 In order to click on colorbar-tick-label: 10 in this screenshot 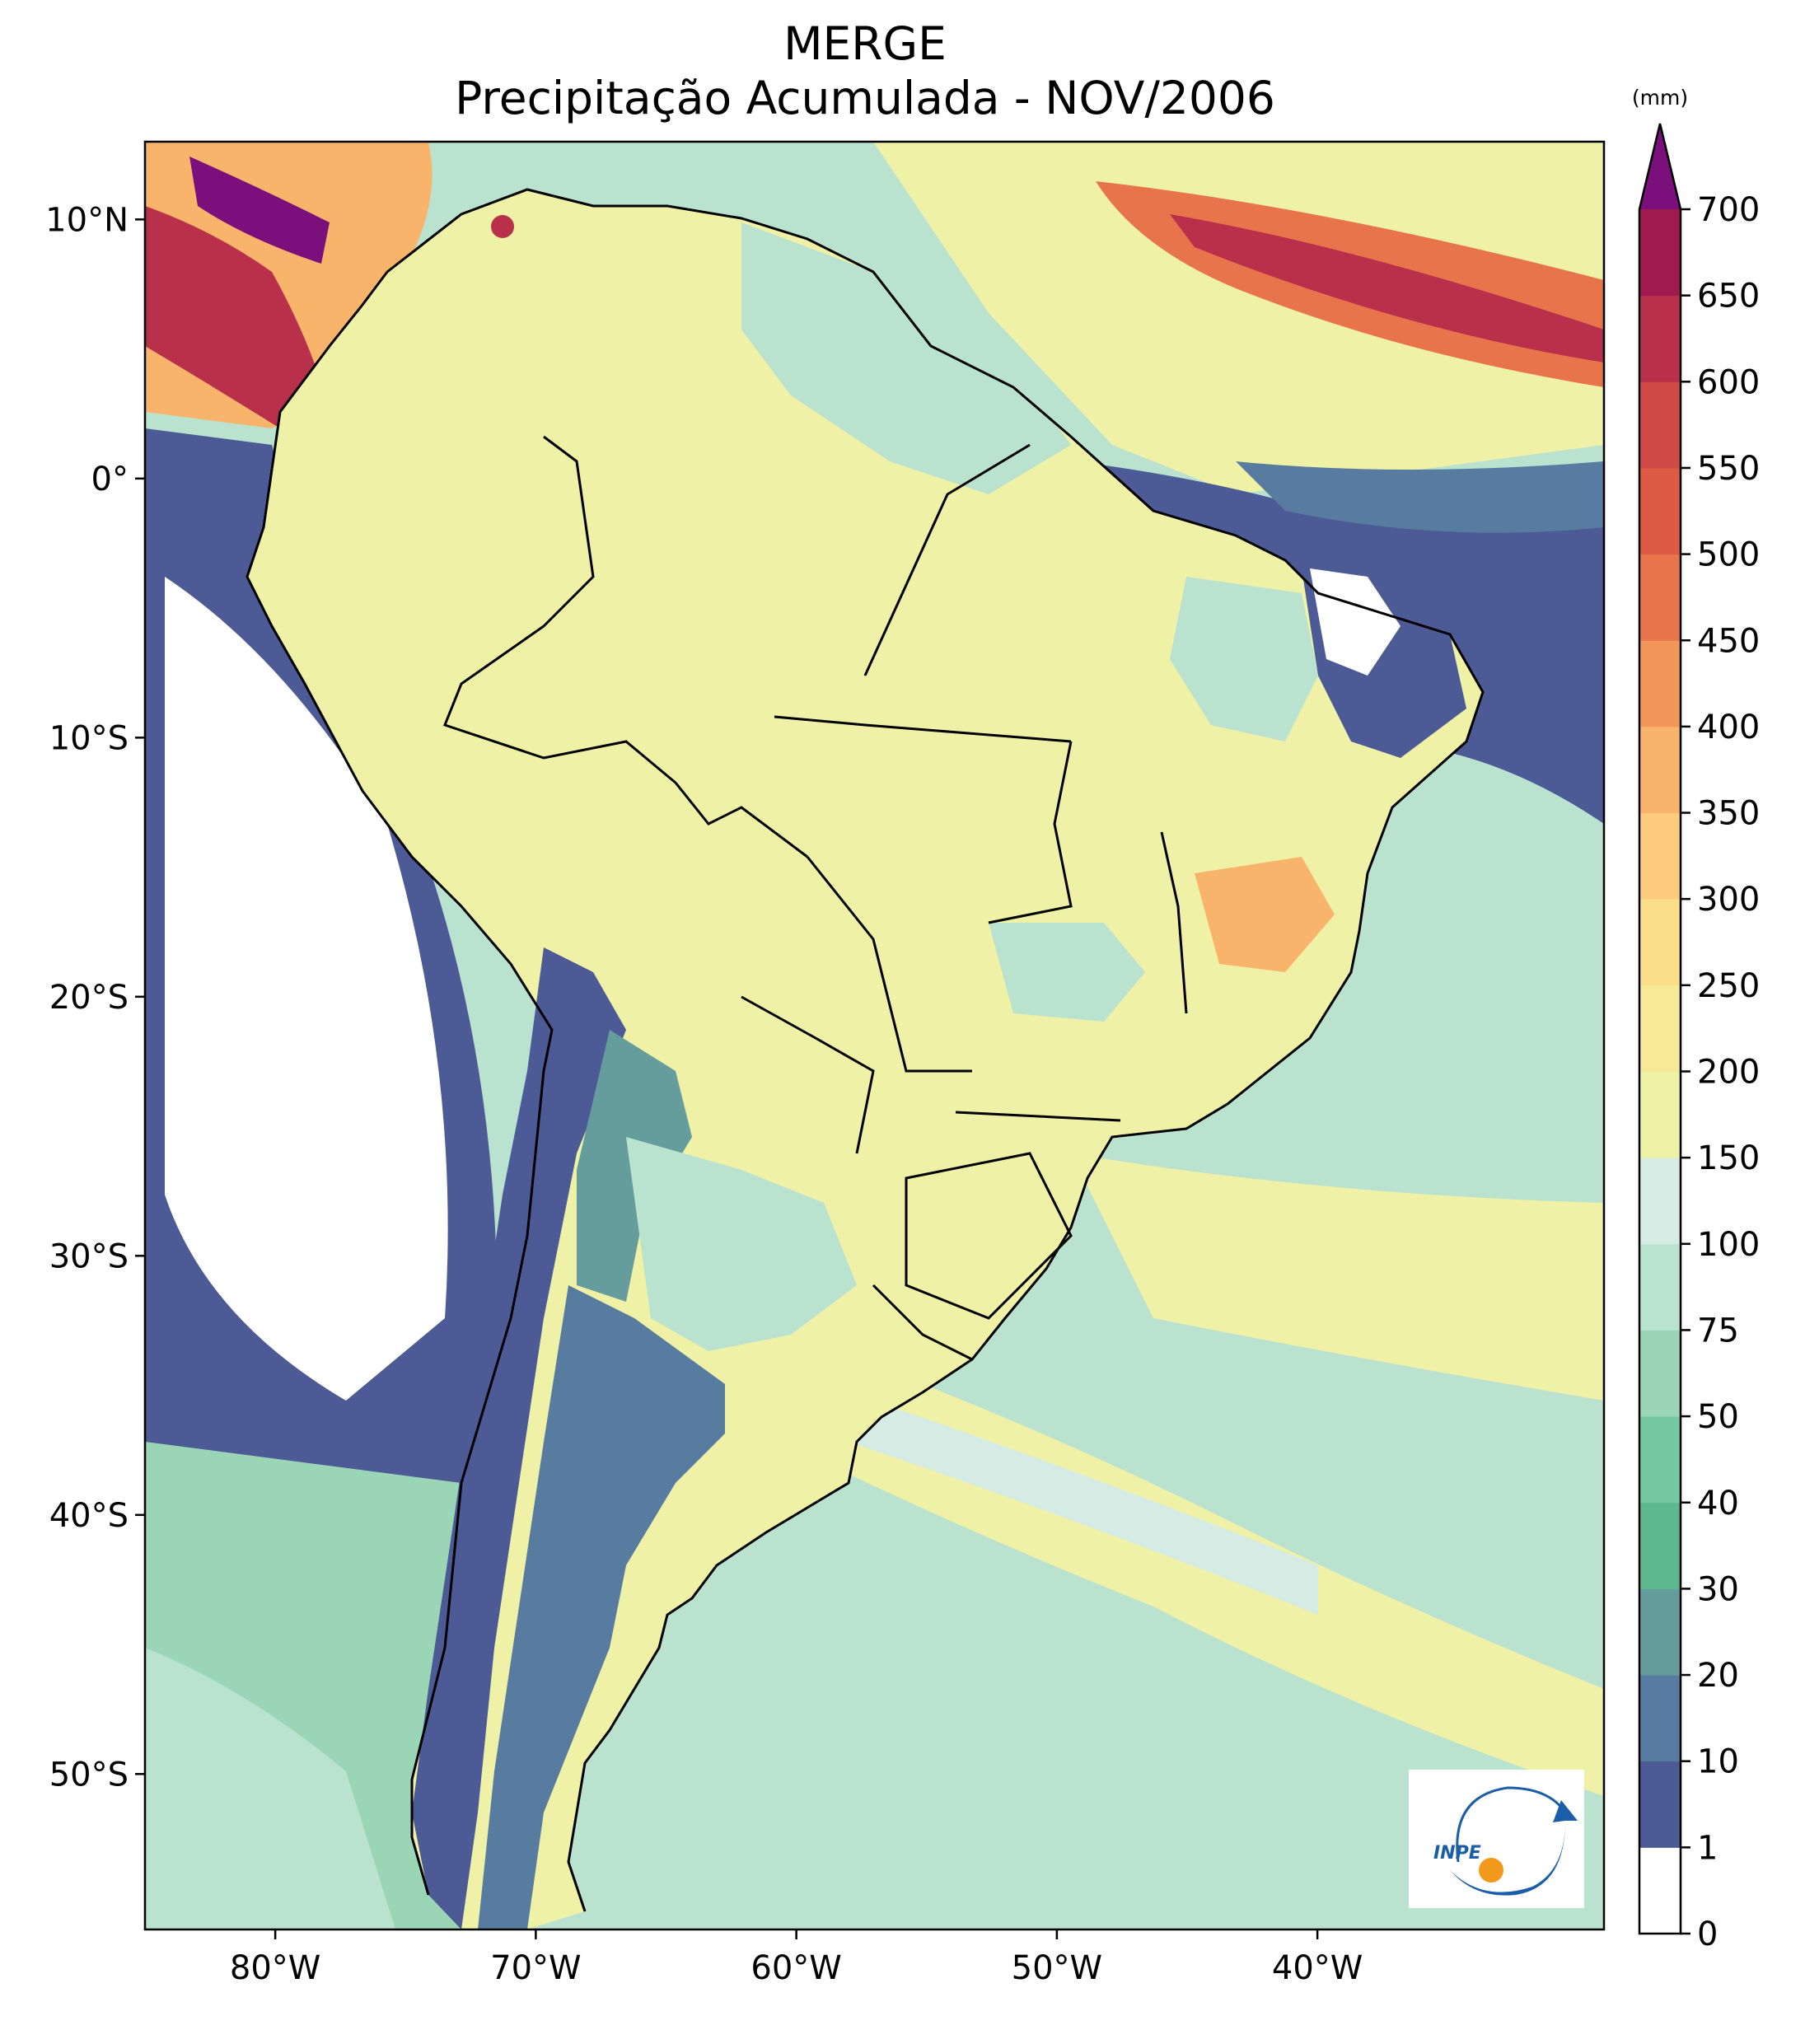, I will do `click(1718, 1762)`.